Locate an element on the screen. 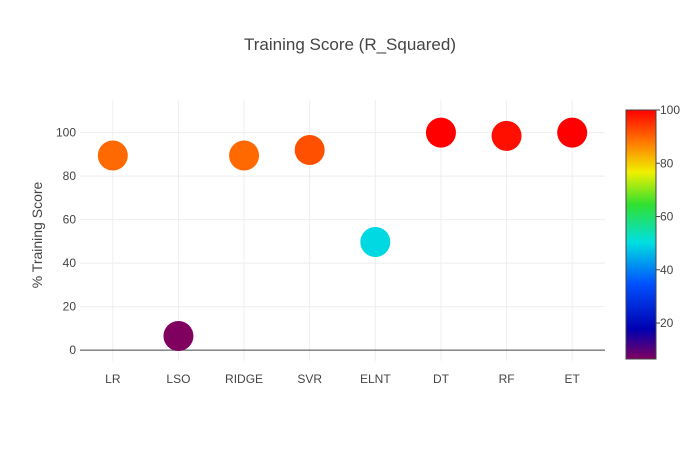  x-tick-label: RIDGE is located at coordinates (244, 379).